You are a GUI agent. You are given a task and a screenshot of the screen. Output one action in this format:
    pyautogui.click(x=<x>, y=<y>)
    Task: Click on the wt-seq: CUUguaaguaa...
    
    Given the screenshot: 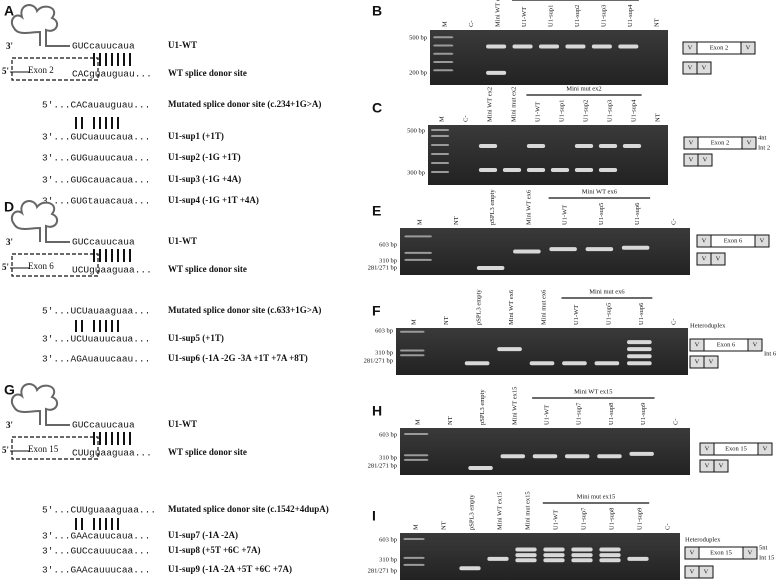 What is the action you would take?
    pyautogui.click(x=112, y=453)
    